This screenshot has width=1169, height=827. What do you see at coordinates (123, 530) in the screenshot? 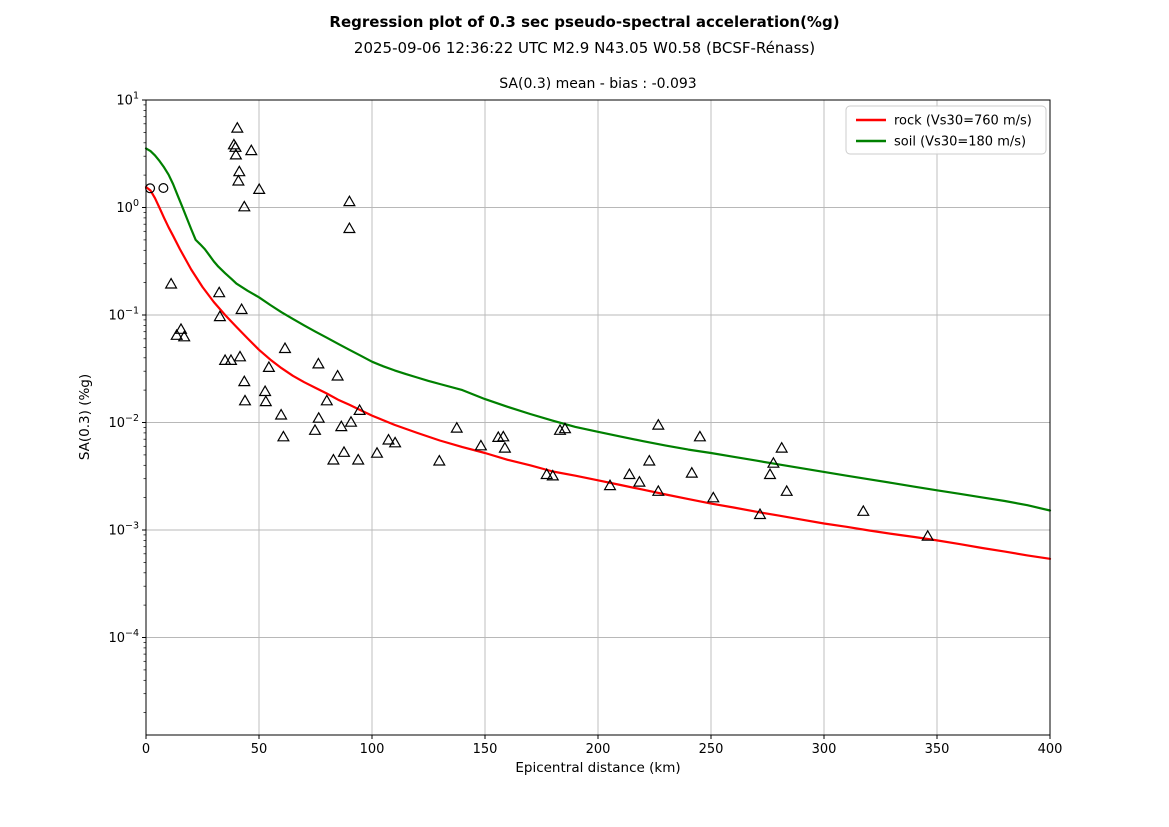
I see `y-tick-label: 10⁻³` at bounding box center [123, 530].